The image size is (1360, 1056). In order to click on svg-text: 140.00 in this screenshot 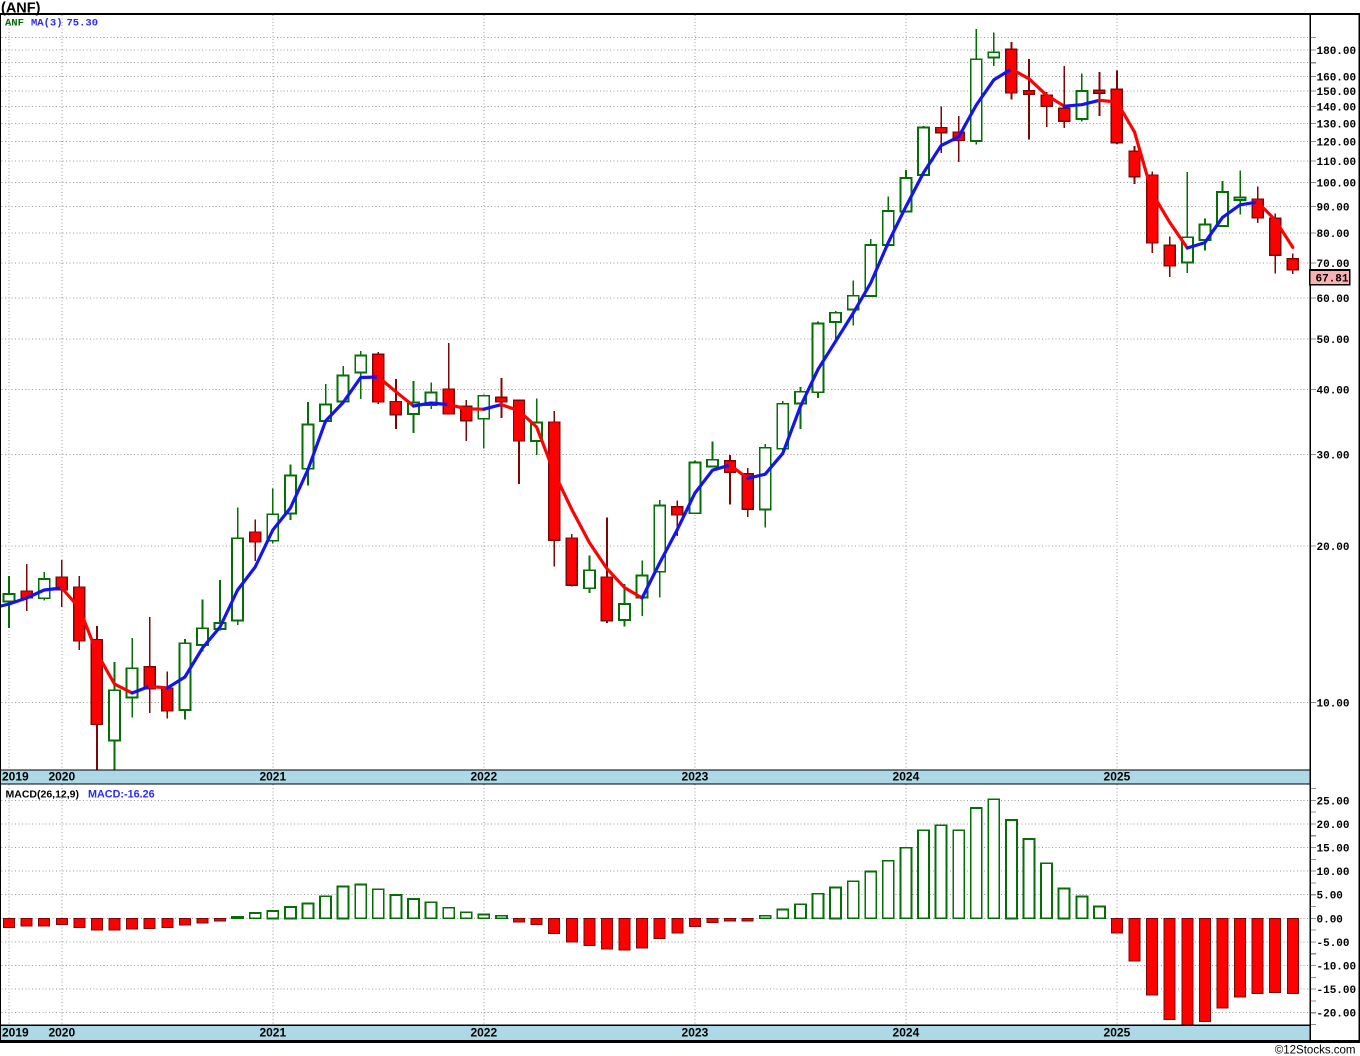, I will do `click(1337, 109)`.